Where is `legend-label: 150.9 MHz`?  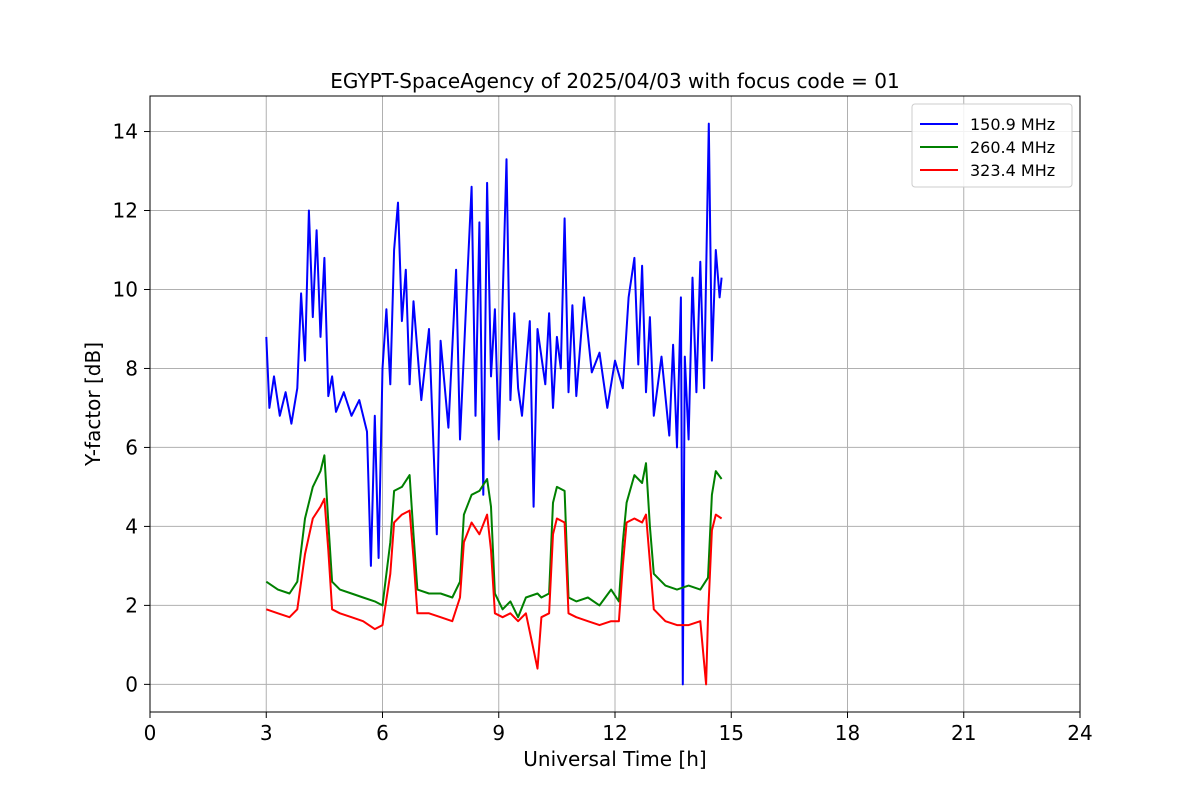 legend-label: 150.9 MHz is located at coordinates (1012, 124).